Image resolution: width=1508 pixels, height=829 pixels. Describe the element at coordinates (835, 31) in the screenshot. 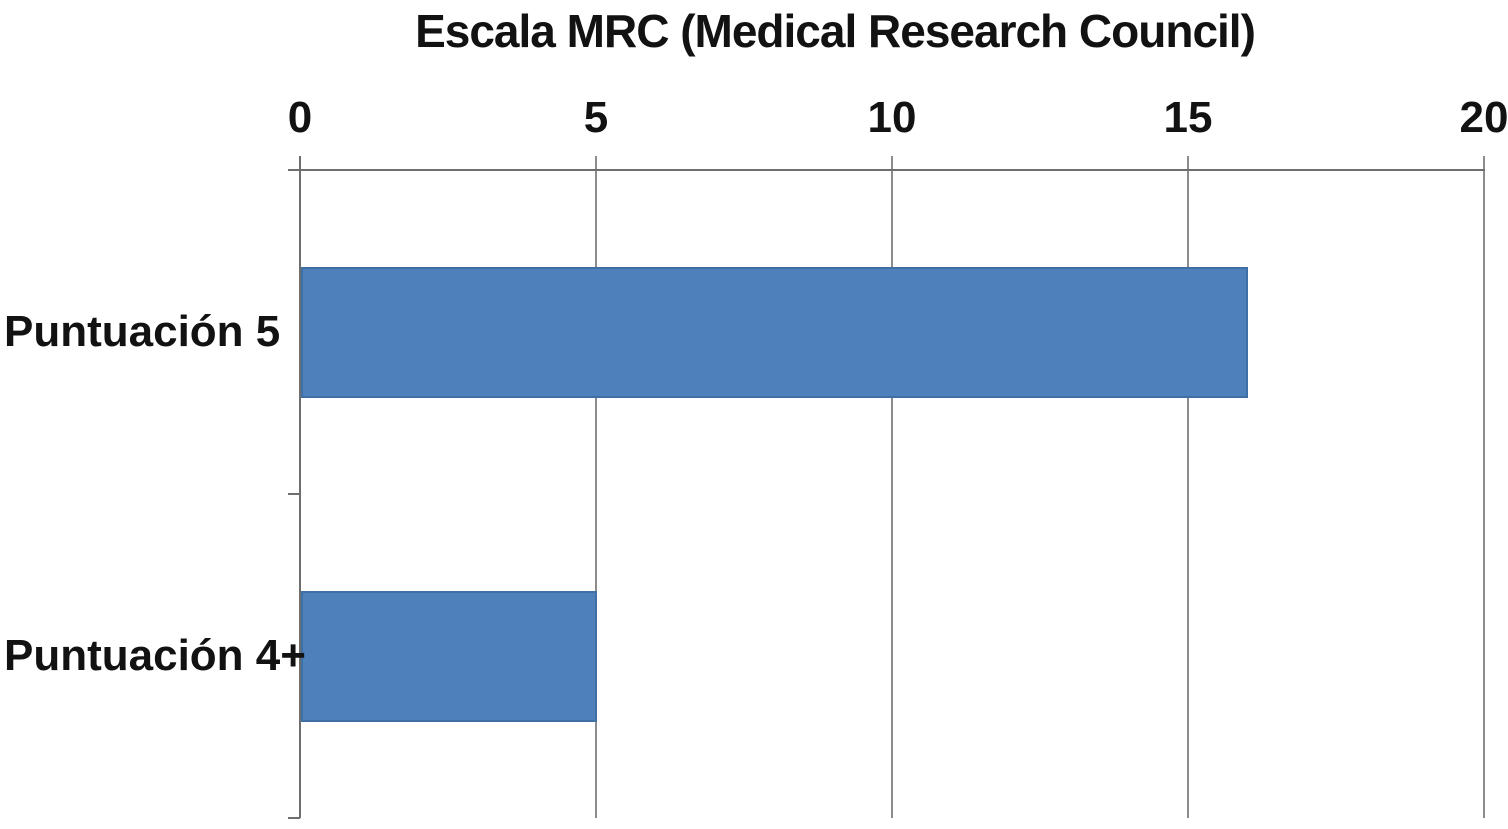

I see `chart-title: Escala MRC (Medical Research Council)` at that location.